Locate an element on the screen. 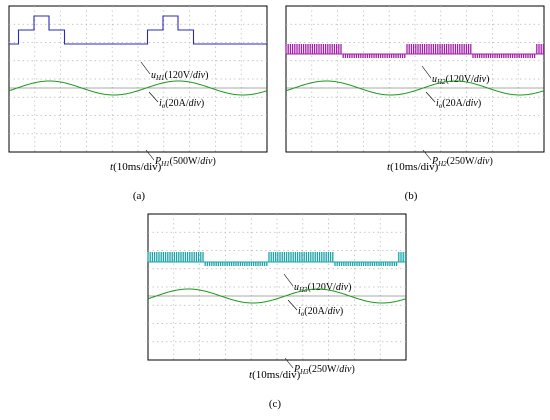  trace-uH1 is located at coordinates (138, 30).